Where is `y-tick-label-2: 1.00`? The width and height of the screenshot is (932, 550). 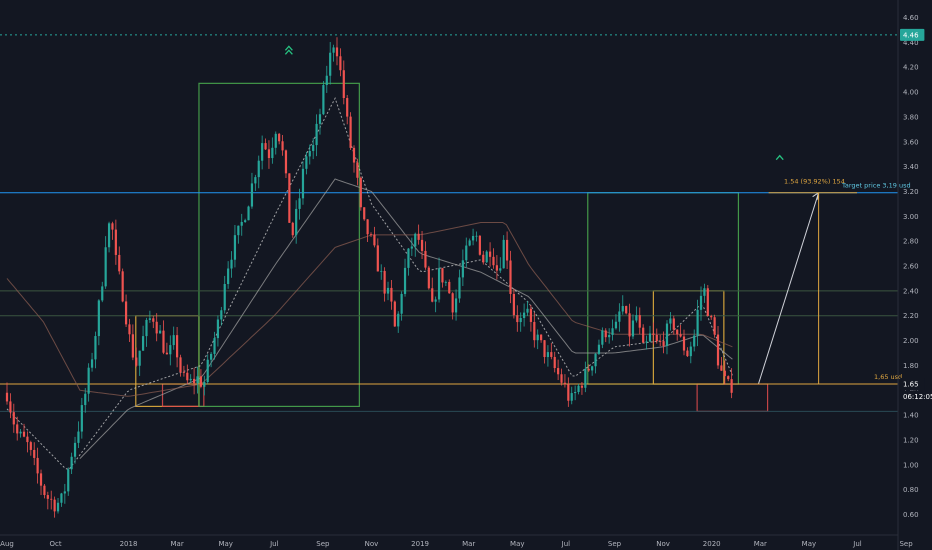 y-tick-label-2: 1.00 is located at coordinates (911, 465).